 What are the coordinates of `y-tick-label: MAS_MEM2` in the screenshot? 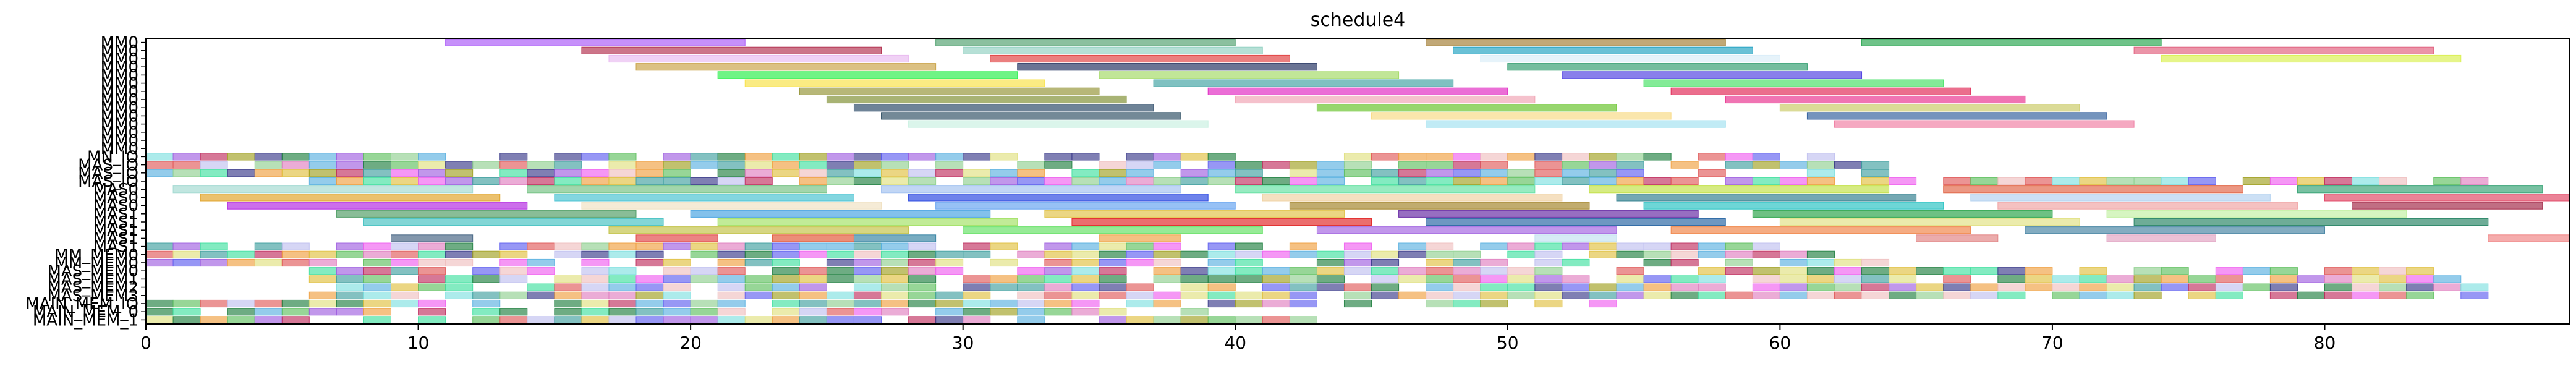 It's located at (92, 288).